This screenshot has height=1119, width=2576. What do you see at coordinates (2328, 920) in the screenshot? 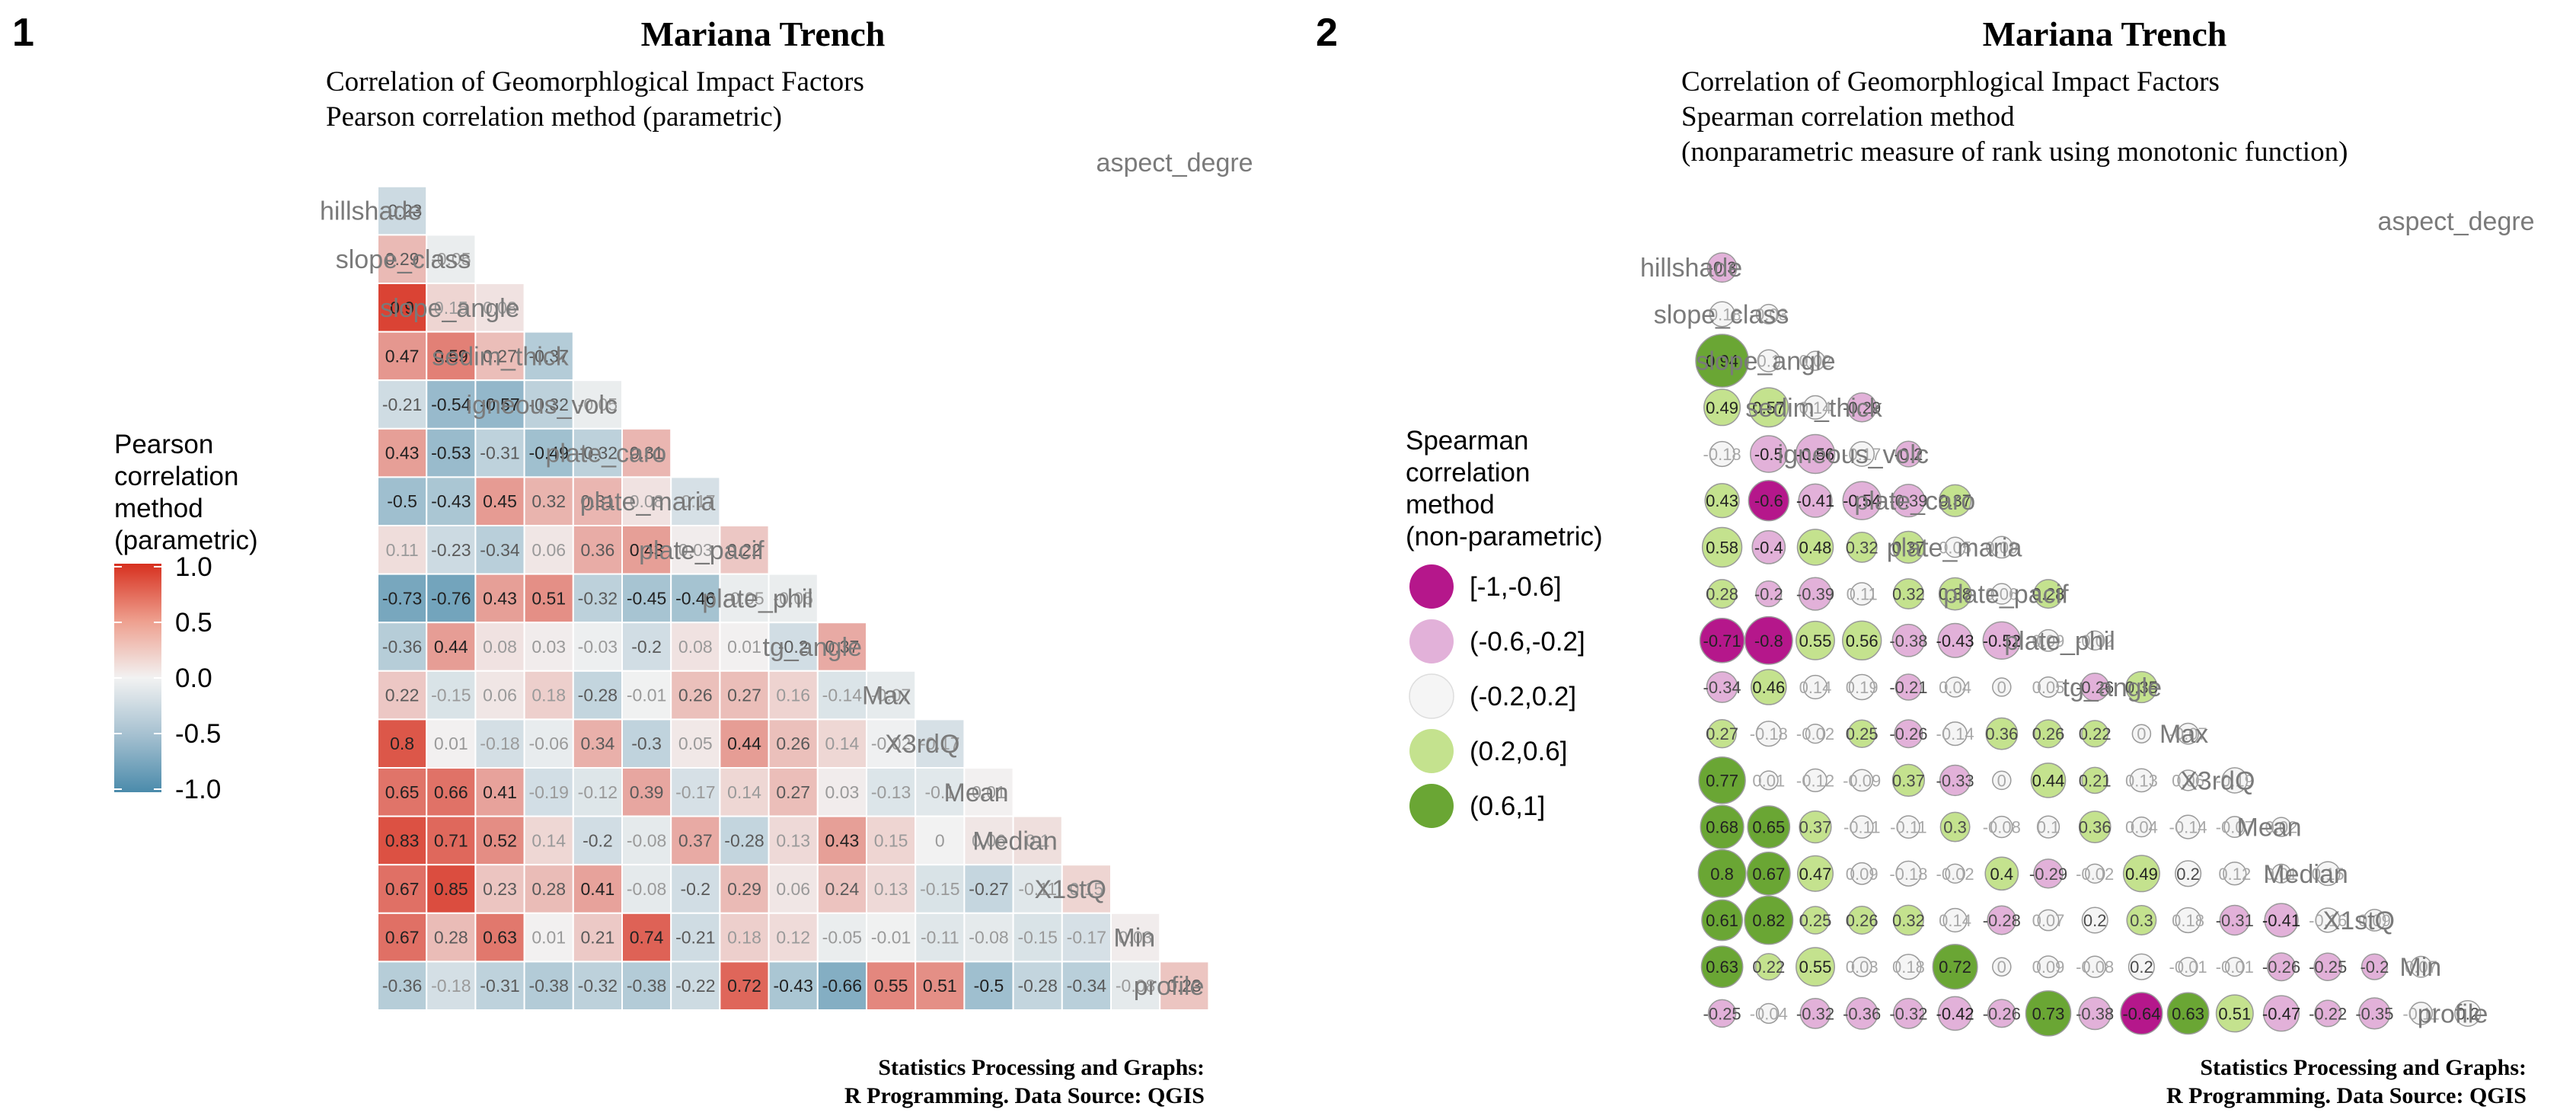
I see `cell-value-label: -0.16` at bounding box center [2328, 920].